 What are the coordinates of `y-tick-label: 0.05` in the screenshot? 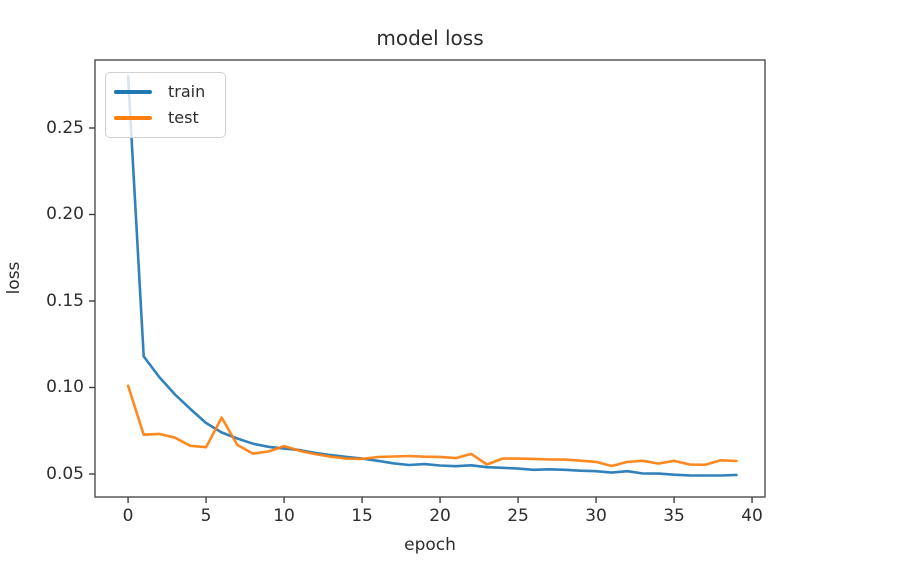 It's located at (65, 473).